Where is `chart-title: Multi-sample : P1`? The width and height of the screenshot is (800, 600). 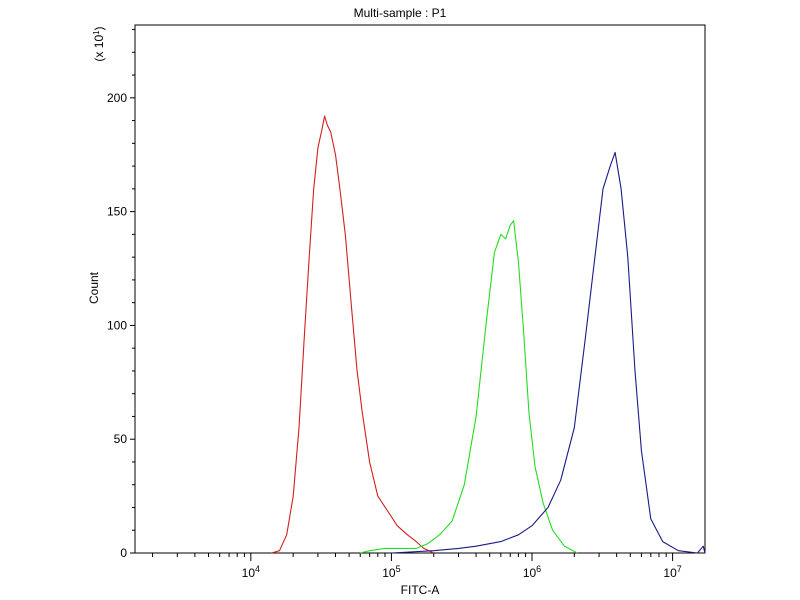
chart-title: Multi-sample : P1 is located at coordinates (400, 13).